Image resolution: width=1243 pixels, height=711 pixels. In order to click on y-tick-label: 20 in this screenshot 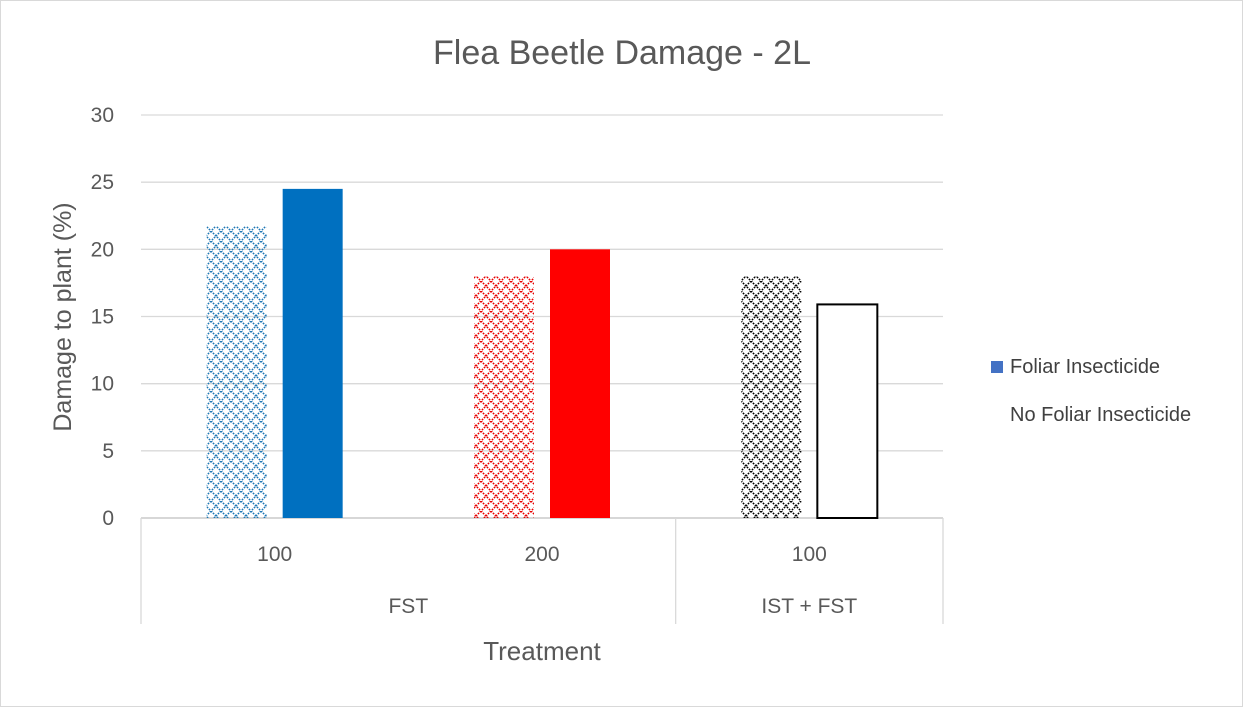, I will do `click(102, 249)`.